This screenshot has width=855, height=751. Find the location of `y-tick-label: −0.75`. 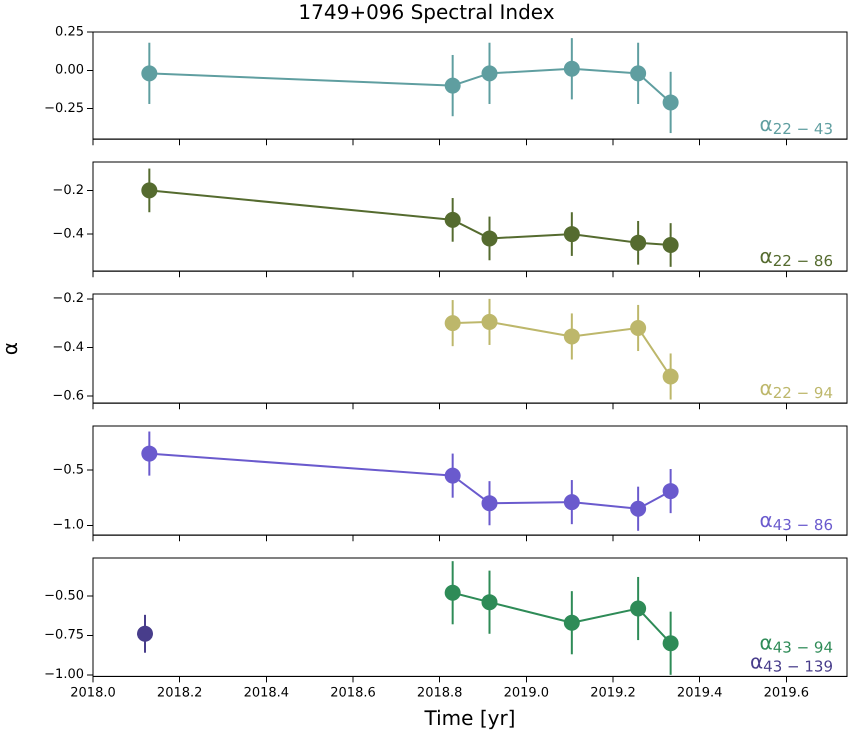

y-tick-label: −0.75 is located at coordinates (64, 635).